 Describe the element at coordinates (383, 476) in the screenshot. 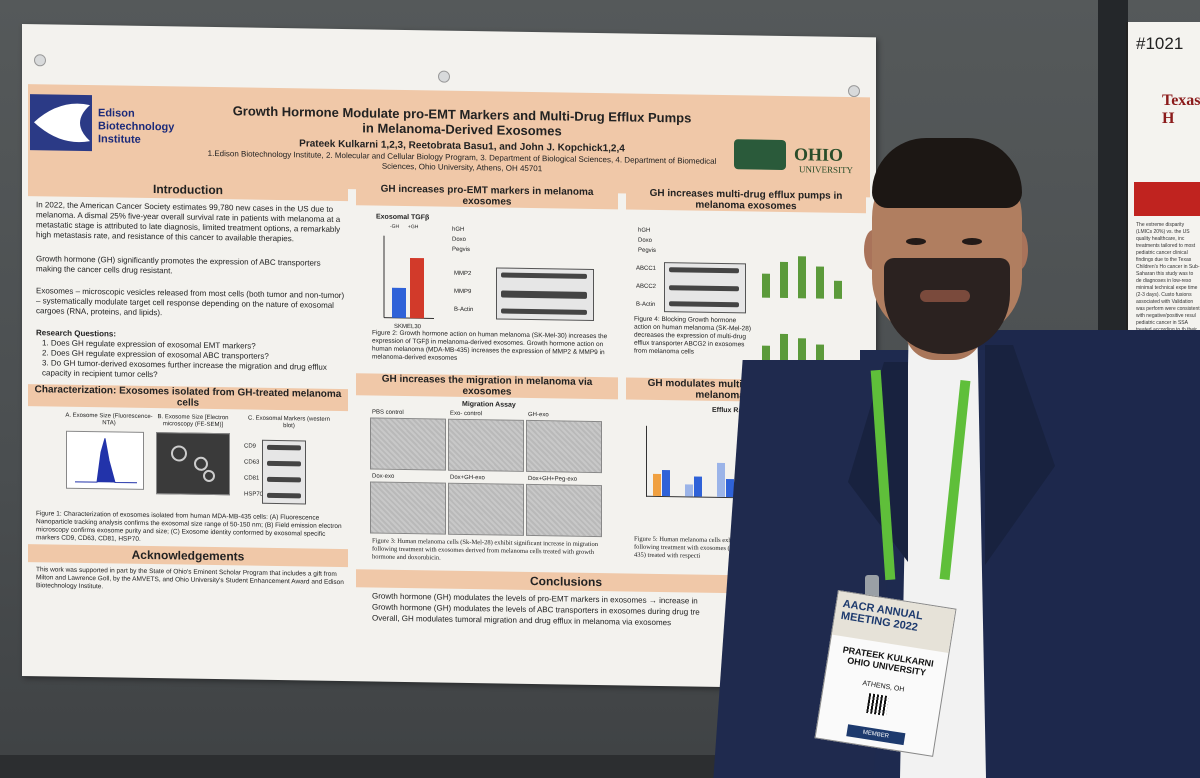

I see `migration-label-dox: Dox-exo` at that location.